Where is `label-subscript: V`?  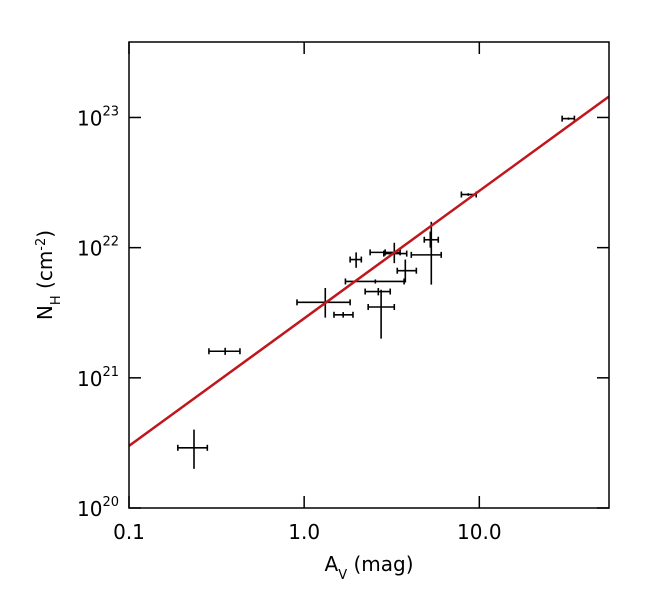
label-subscript: V is located at coordinates (342, 575).